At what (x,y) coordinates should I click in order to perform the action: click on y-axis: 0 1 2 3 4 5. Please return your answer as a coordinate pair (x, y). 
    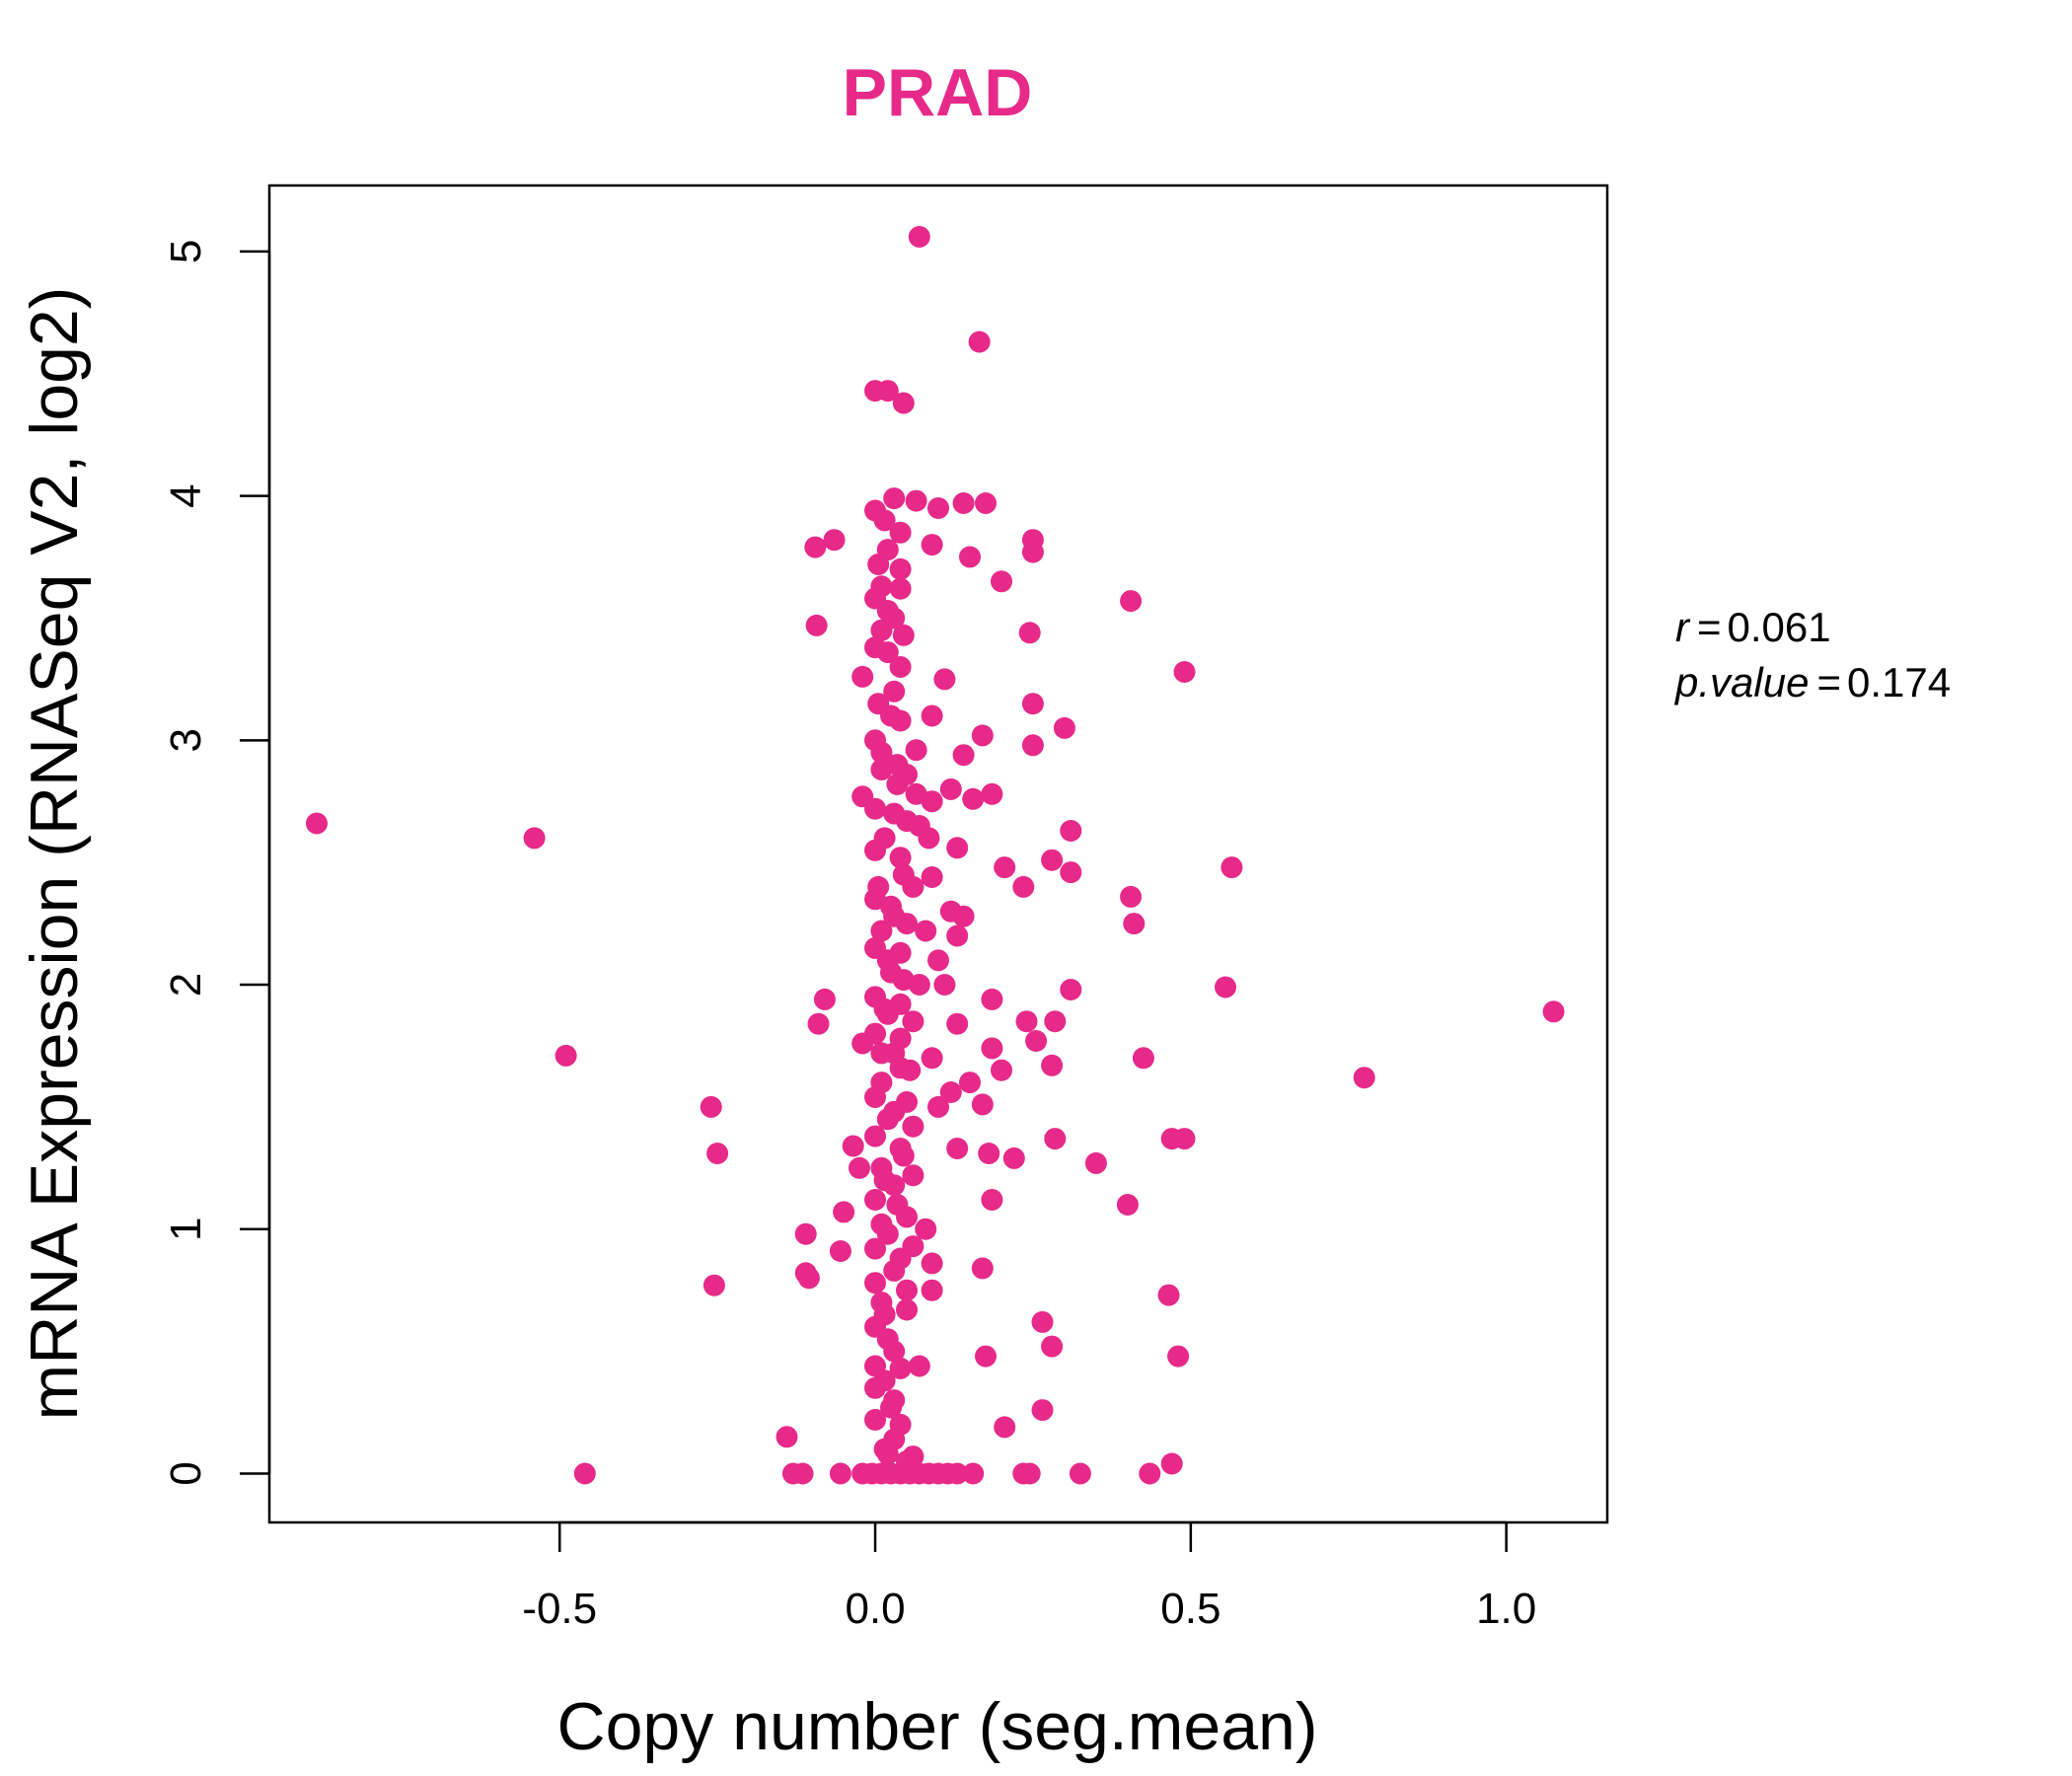
    Looking at the image, I should click on (217, 863).